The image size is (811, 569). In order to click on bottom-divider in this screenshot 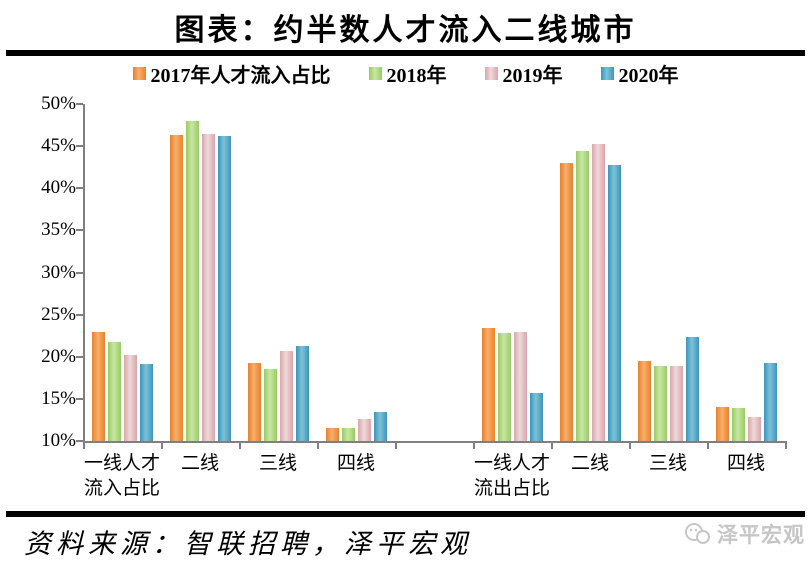, I will do `click(405, 514)`.